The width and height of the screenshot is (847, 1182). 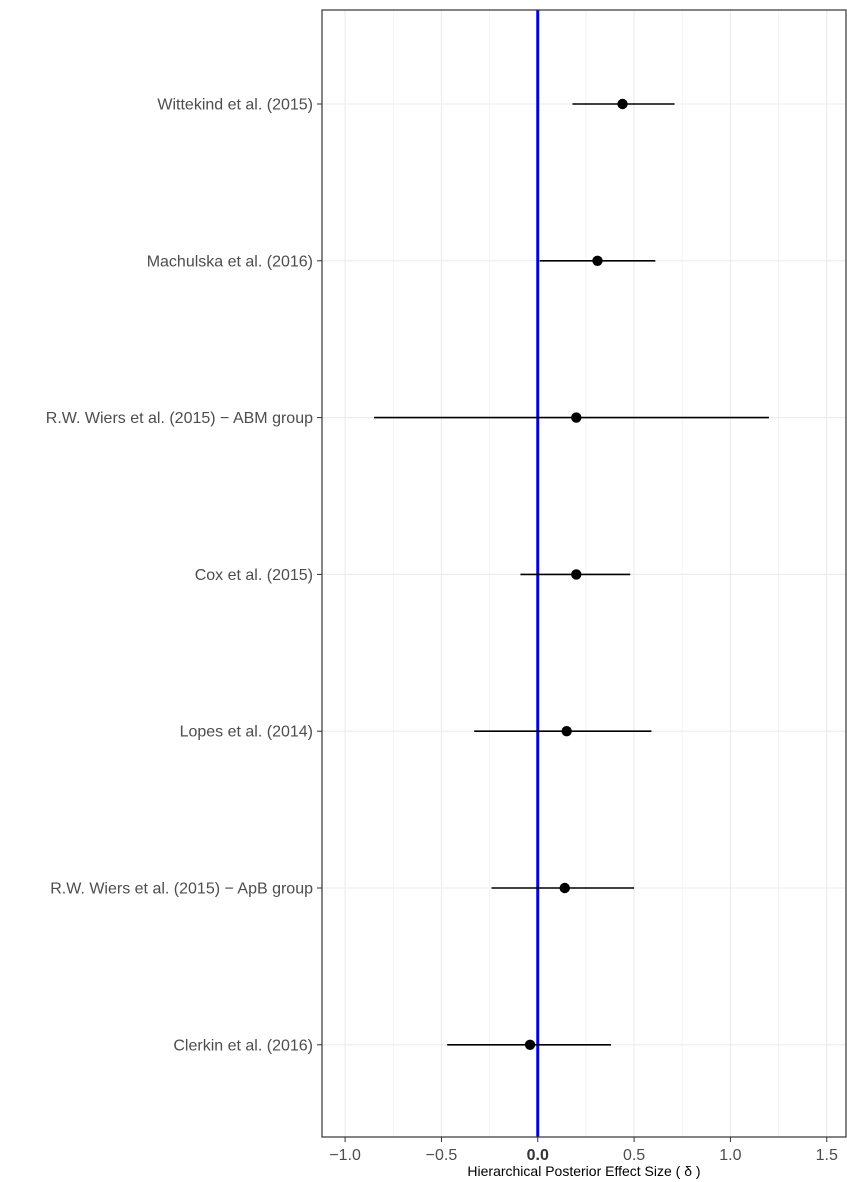 What do you see at coordinates (583, 1150) in the screenshot?
I see `x-axis: −1.0 −0.5 0.0 0.5 1.0 1.5` at bounding box center [583, 1150].